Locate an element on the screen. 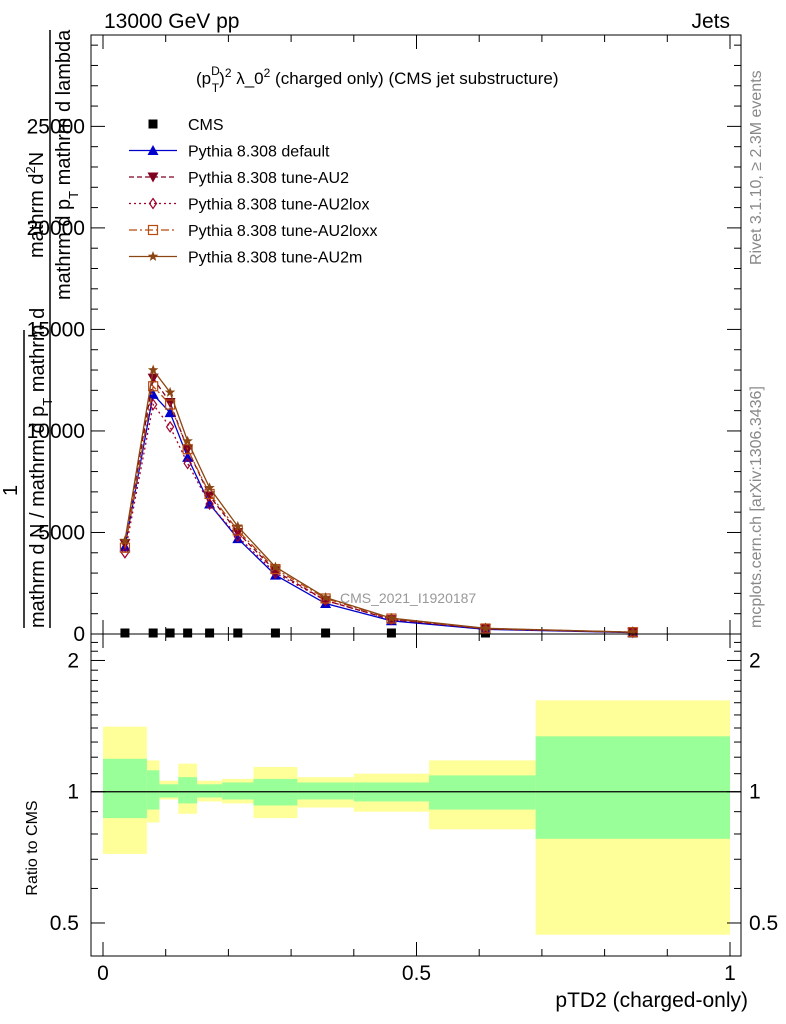 Image resolution: width=786 pixels, height=1024 pixels. legend-entry-AU2loxx: Pythia 8.308 tune-AU2loxx is located at coordinates (253, 231).